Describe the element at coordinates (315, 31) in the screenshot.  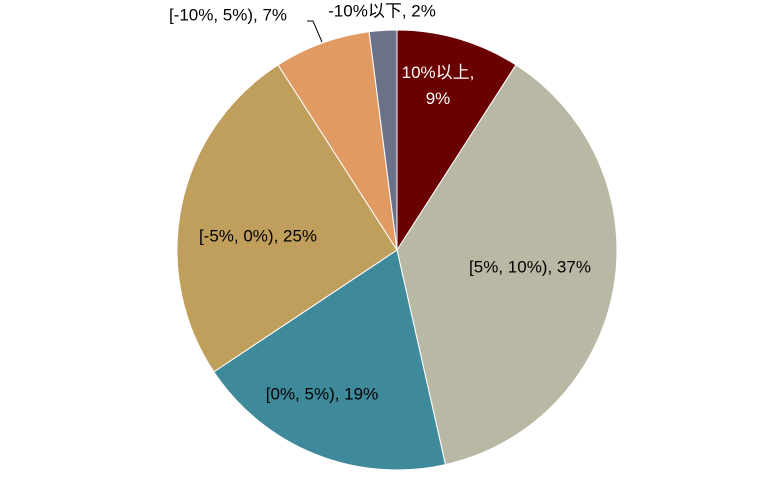
I see `leader-line` at that location.